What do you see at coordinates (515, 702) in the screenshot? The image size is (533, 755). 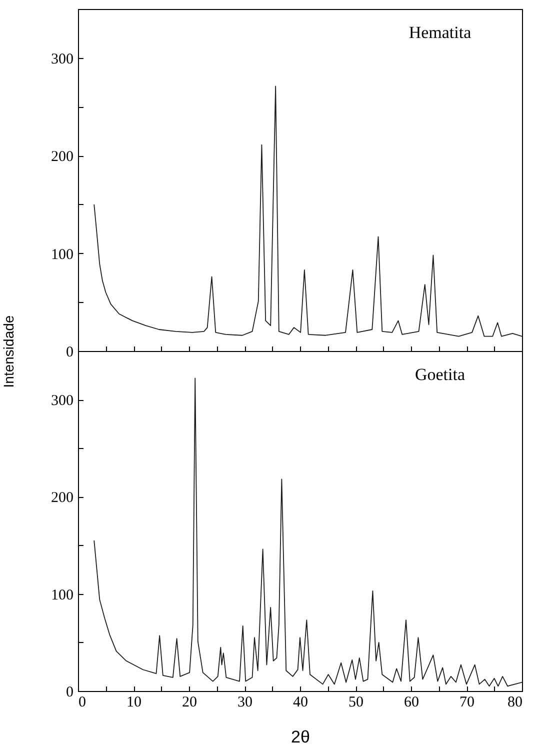 I see `x-tick-label: 80` at bounding box center [515, 702].